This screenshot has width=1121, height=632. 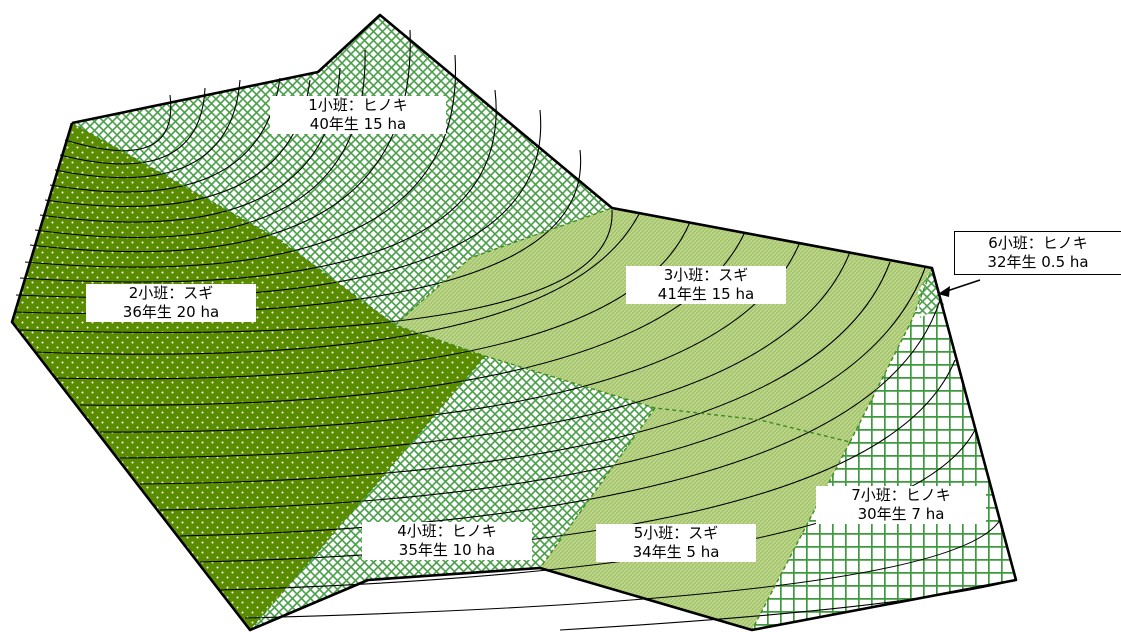 I want to click on stand-label-2-name: 2小班：スギ, so click(x=171, y=293).